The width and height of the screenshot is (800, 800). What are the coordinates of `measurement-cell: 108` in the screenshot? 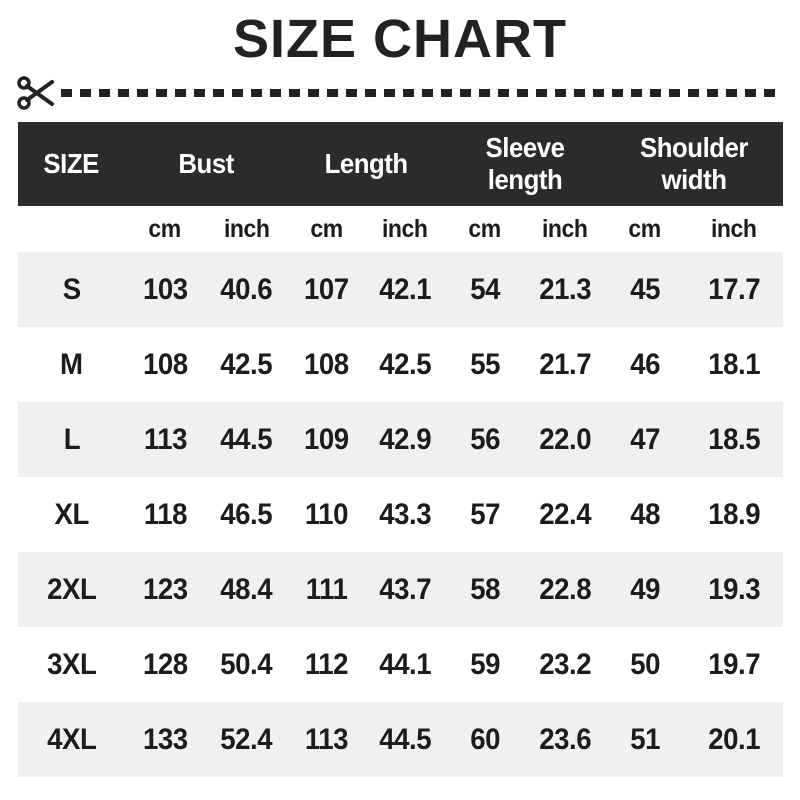 It's located at (326, 364).